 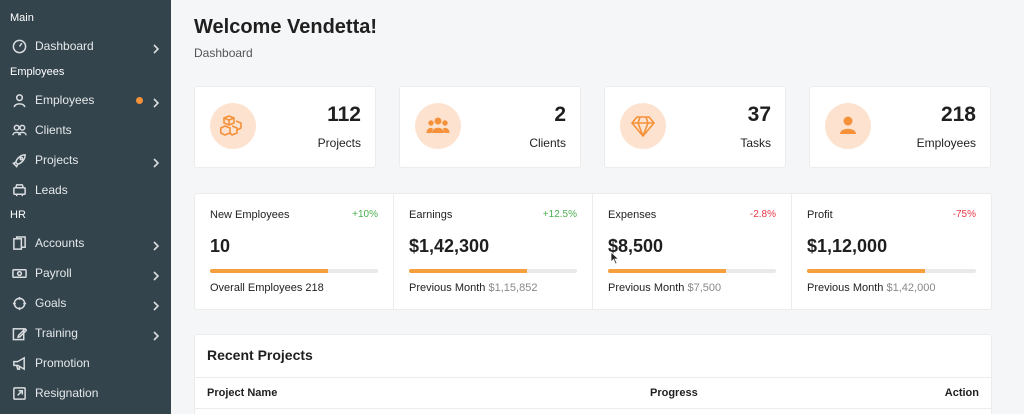 I want to click on kpi-footer: Previous Month $1,42,000, so click(x=871, y=288).